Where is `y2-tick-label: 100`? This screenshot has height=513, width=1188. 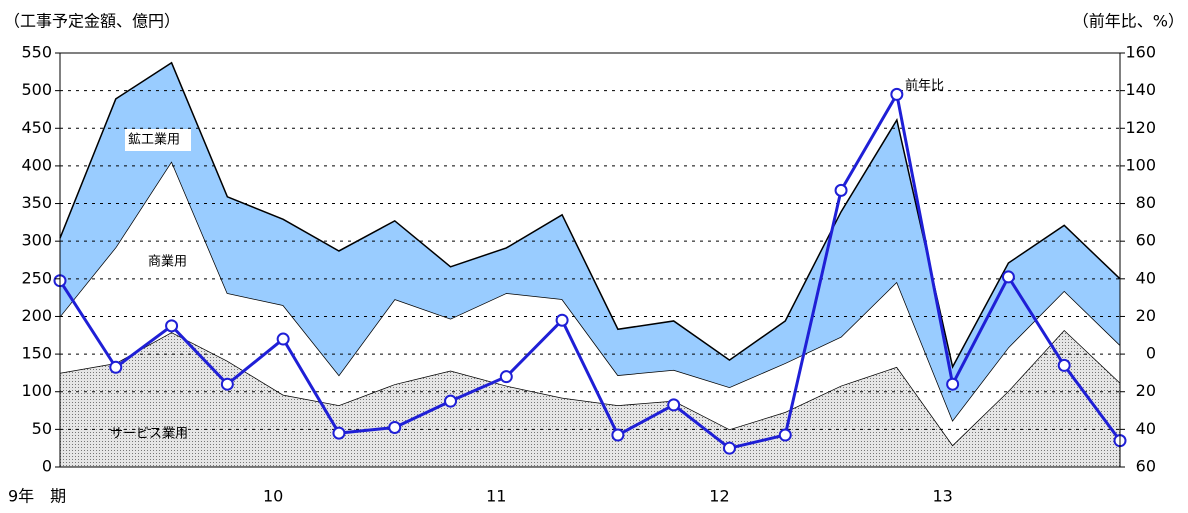 y2-tick-label: 100 is located at coordinates (1140, 164).